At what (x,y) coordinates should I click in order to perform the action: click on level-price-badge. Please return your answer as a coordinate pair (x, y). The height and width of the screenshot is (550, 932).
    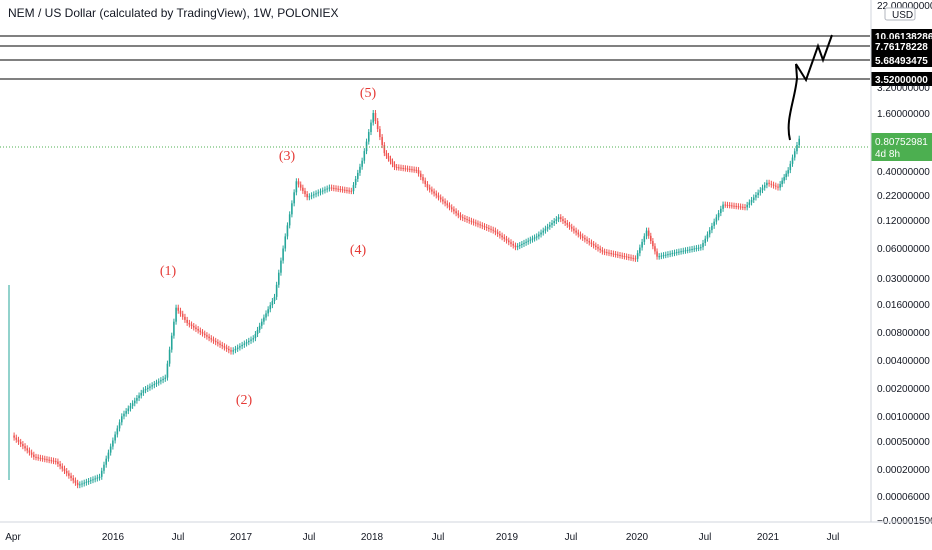
    Looking at the image, I should click on (901, 46).